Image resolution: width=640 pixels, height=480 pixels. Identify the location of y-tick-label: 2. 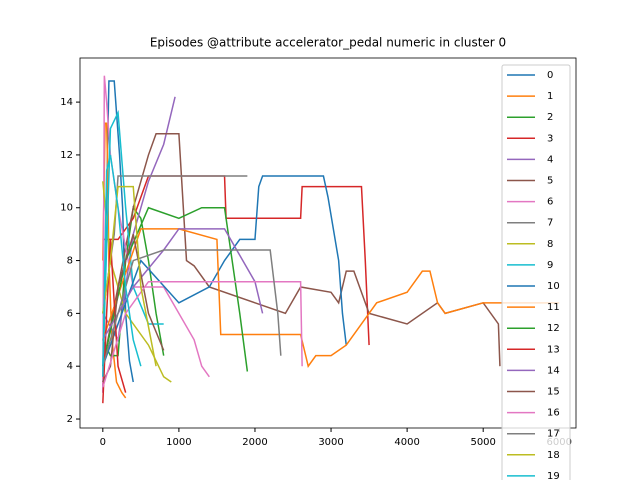
(70, 419).